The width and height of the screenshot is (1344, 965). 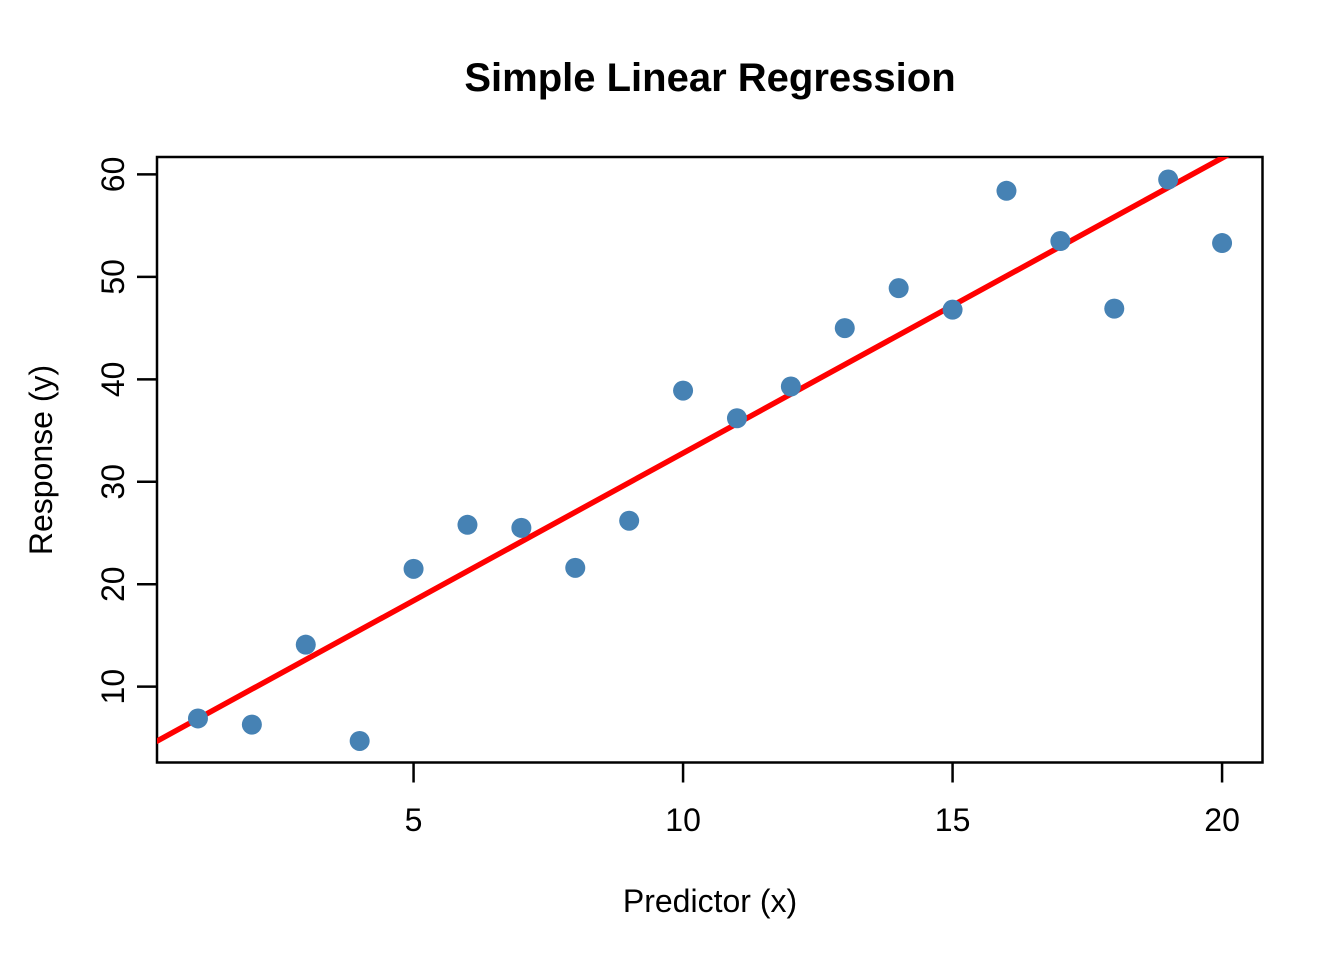 I want to click on x-tick-label: 15, so click(x=953, y=820).